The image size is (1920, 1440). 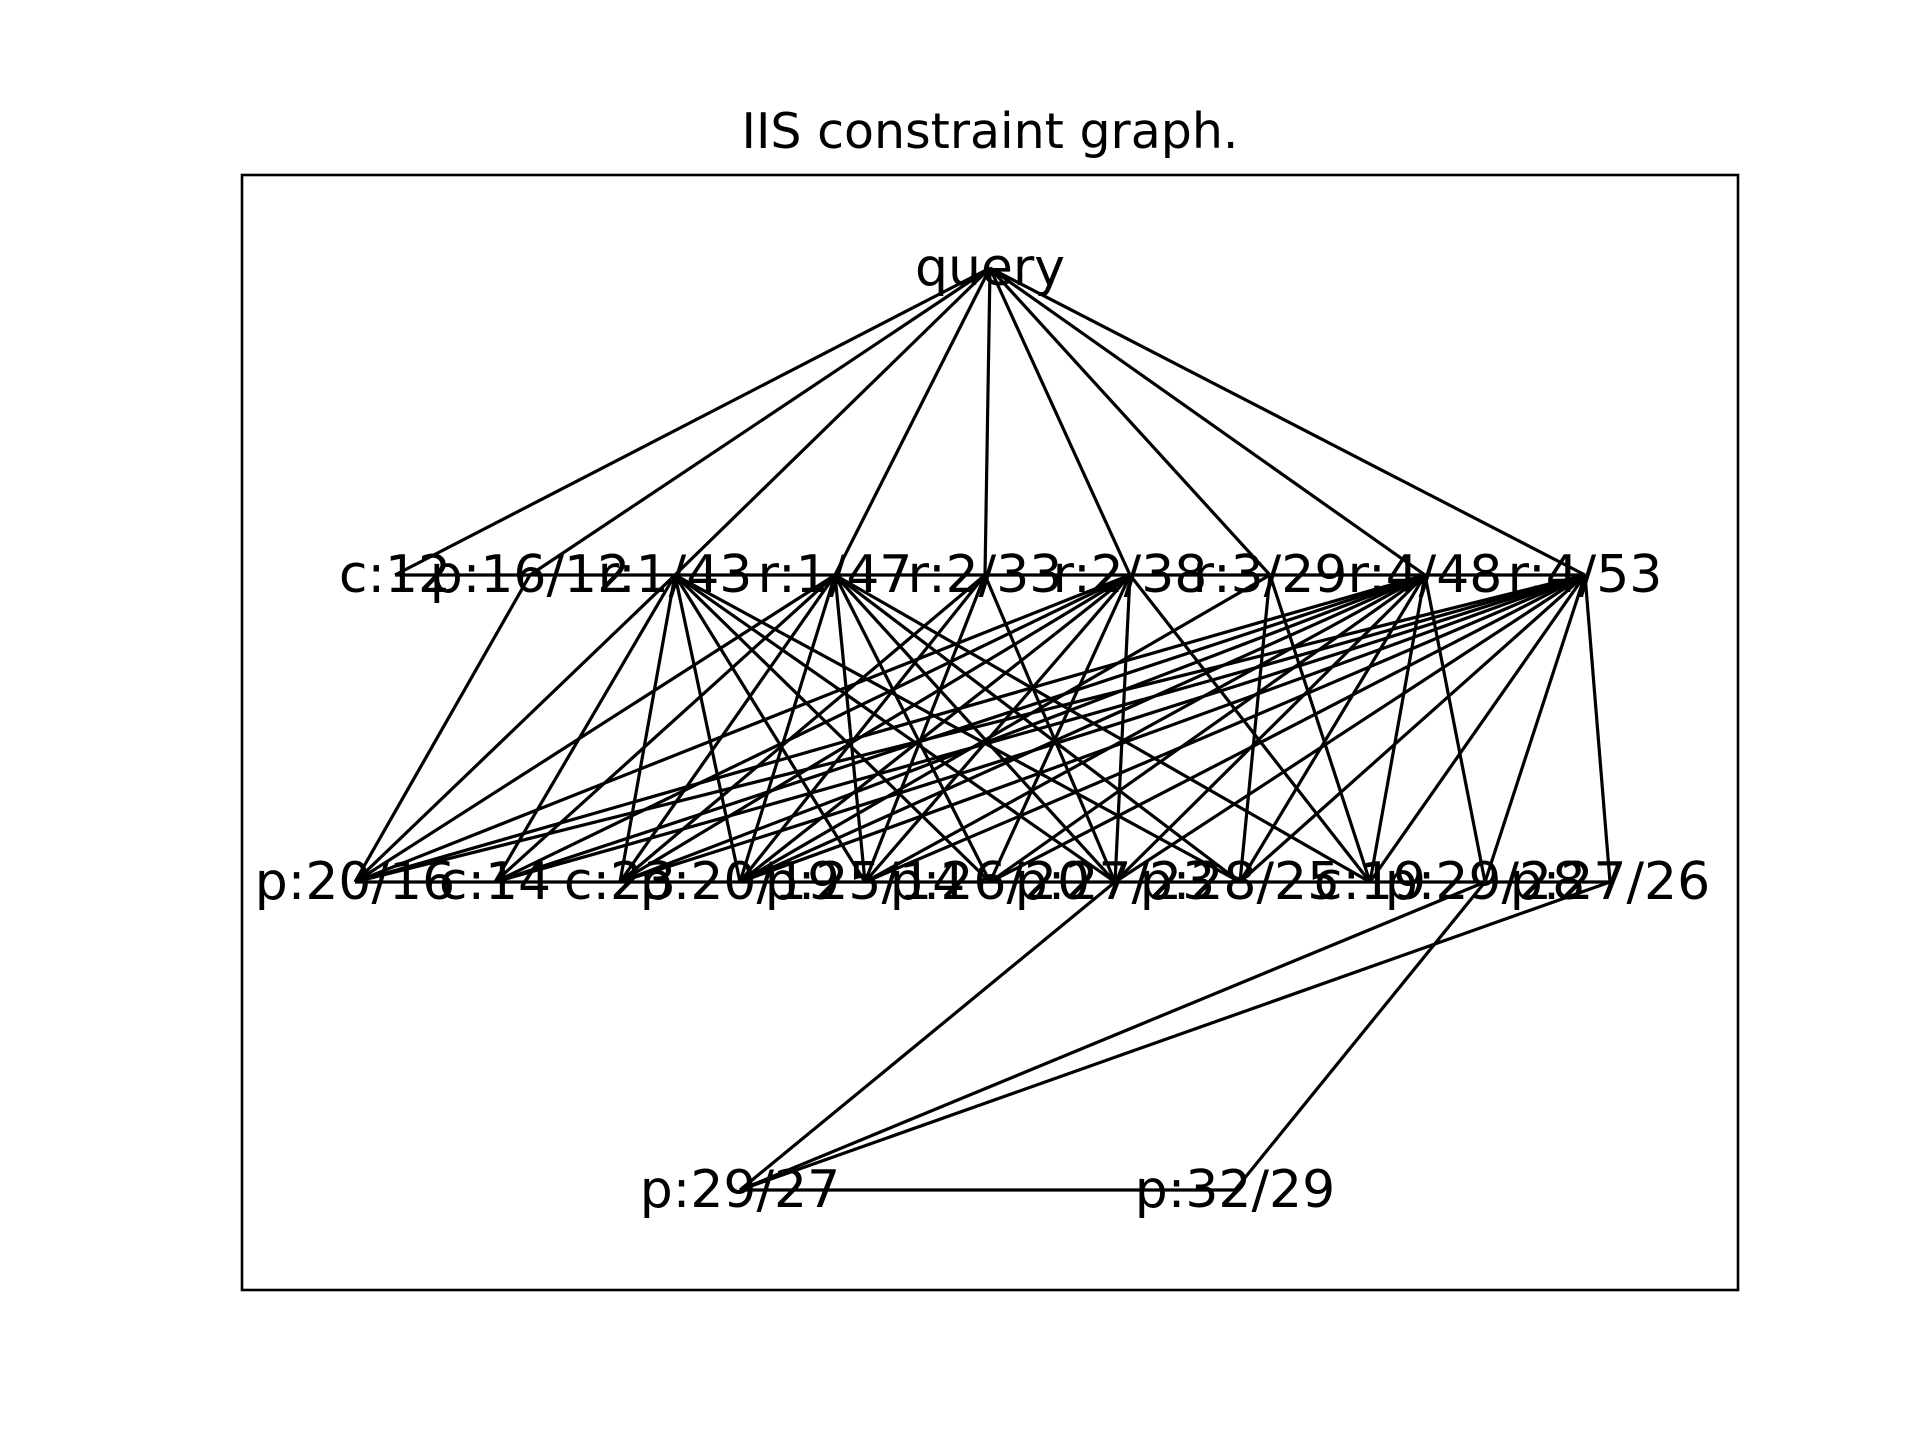 I want to click on node-label-c23: c:23, so click(x=620, y=882).